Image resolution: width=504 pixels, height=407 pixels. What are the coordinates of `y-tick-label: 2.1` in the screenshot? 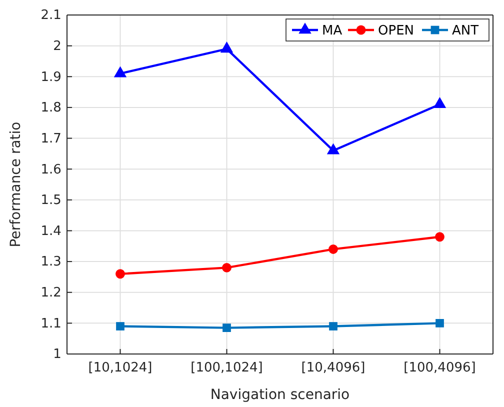 It's located at (51, 16).